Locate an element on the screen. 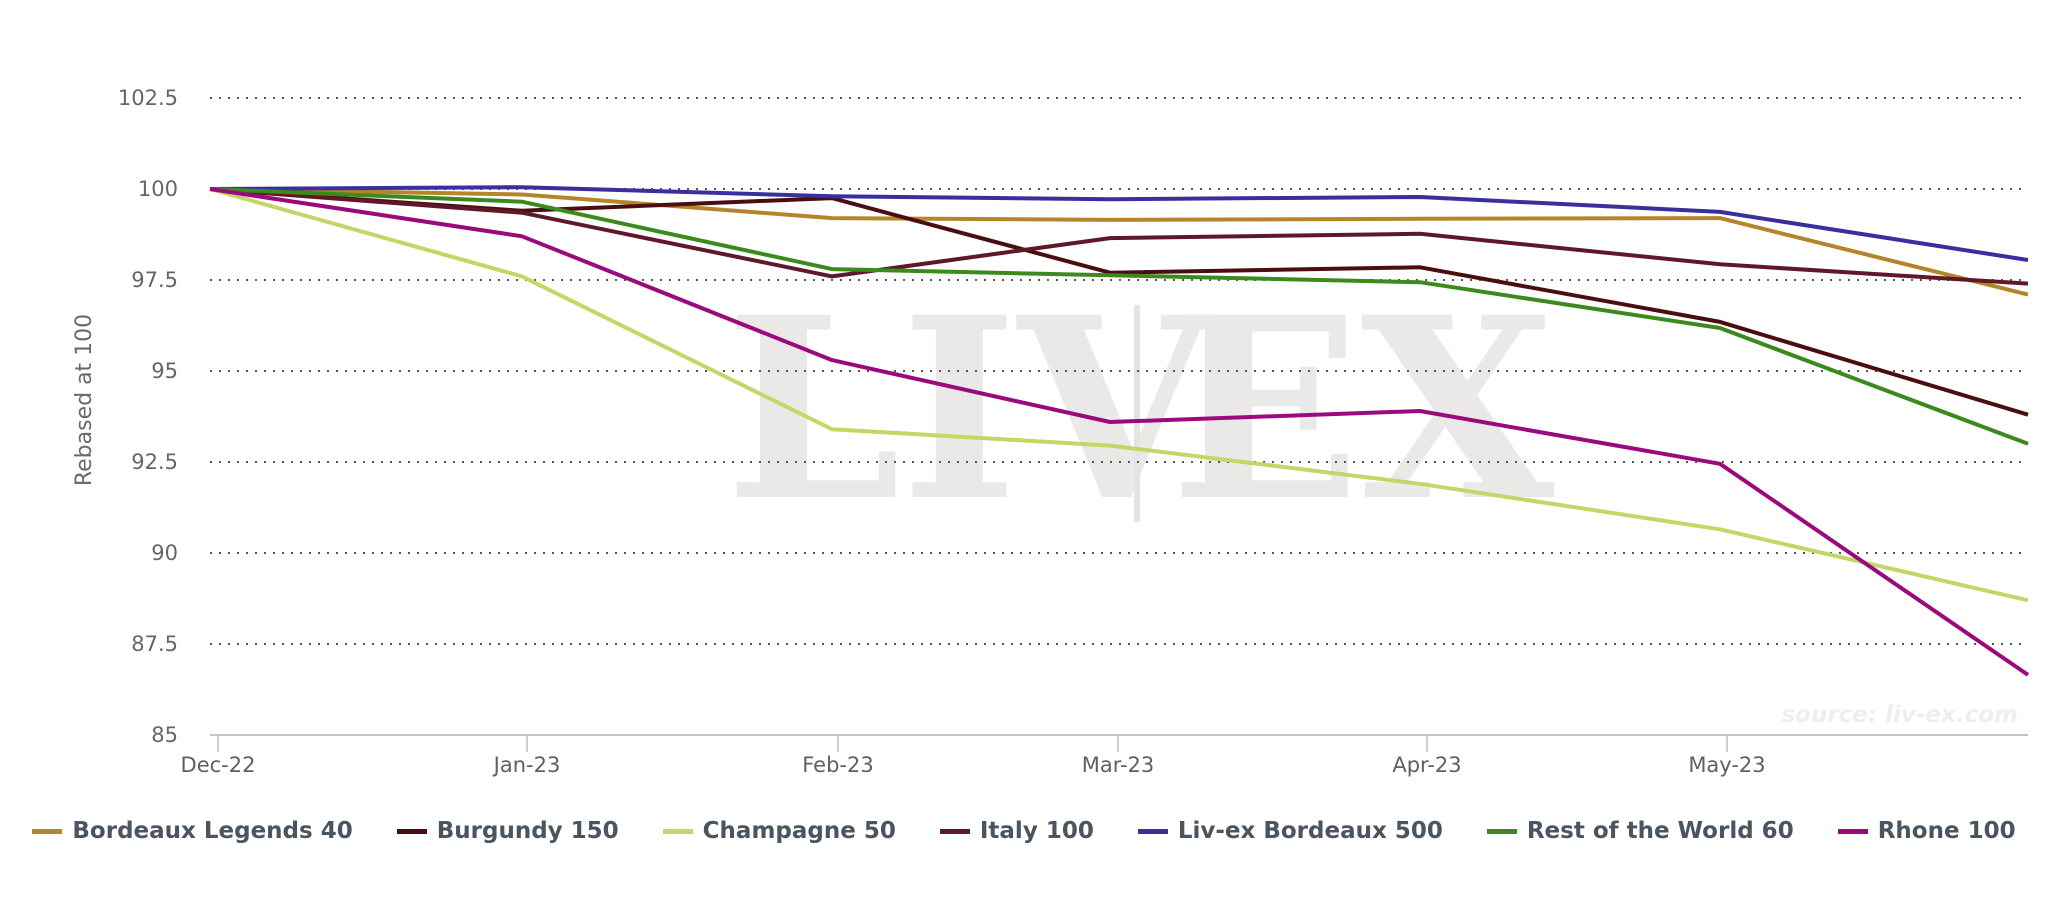 The width and height of the screenshot is (2048, 900). x-tick-label: Dec-22 is located at coordinates (218, 765).